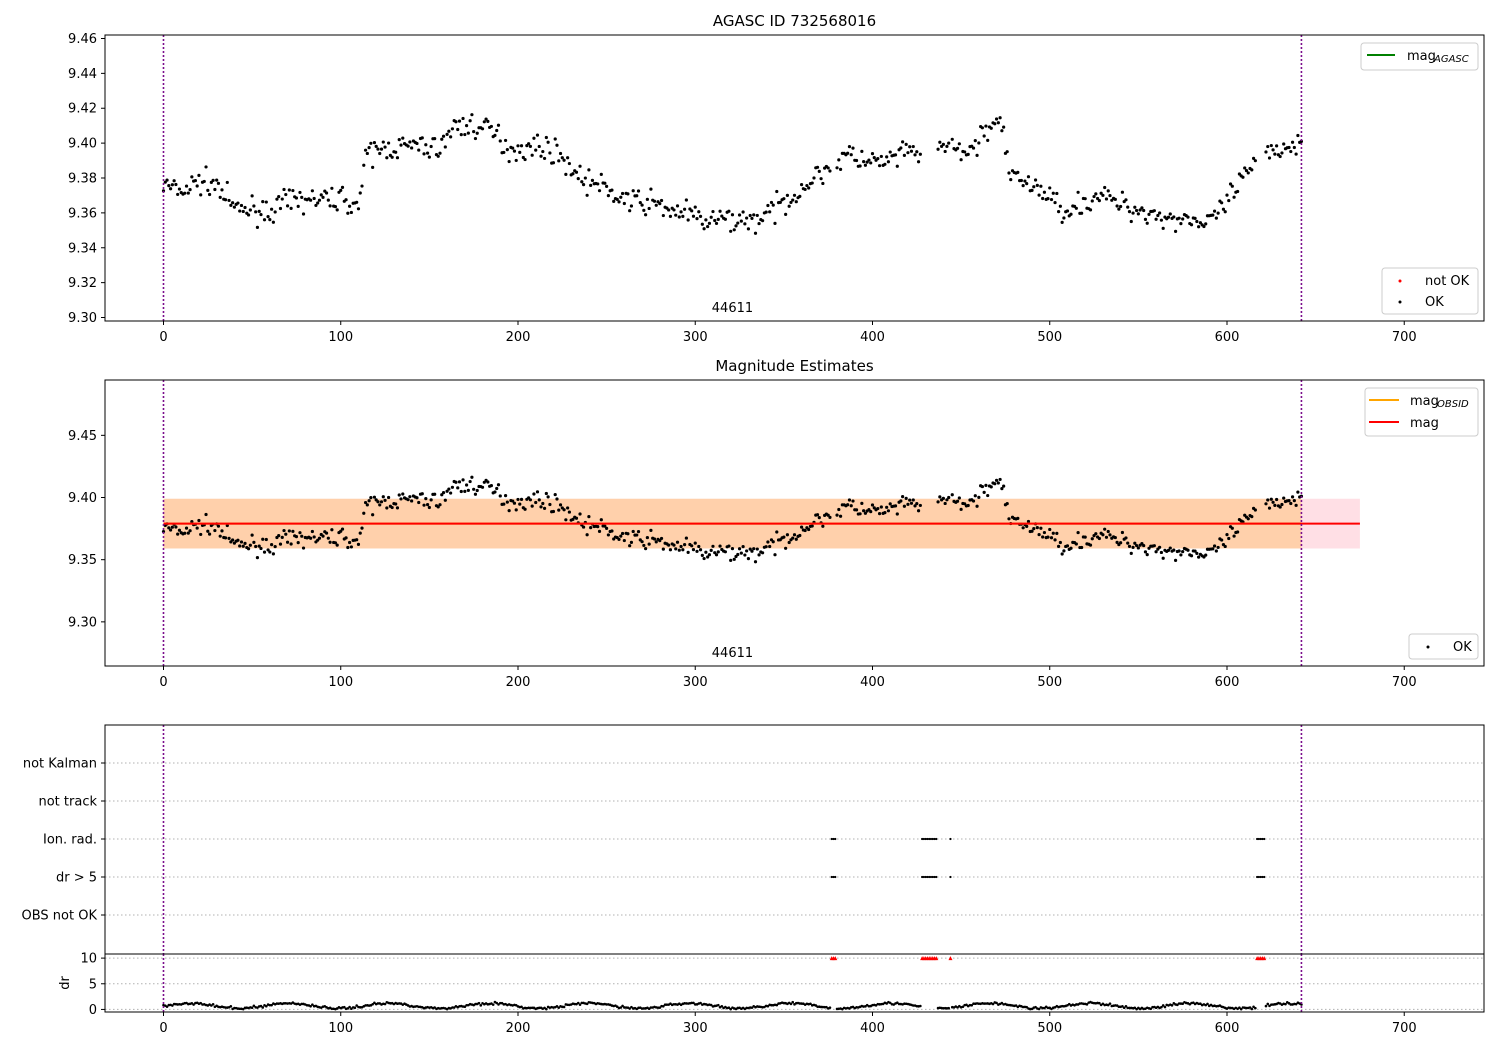 This screenshot has width=1500, height=1050. Describe the element at coordinates (1421, 56) in the screenshot. I see `legend-label: mag` at that location.